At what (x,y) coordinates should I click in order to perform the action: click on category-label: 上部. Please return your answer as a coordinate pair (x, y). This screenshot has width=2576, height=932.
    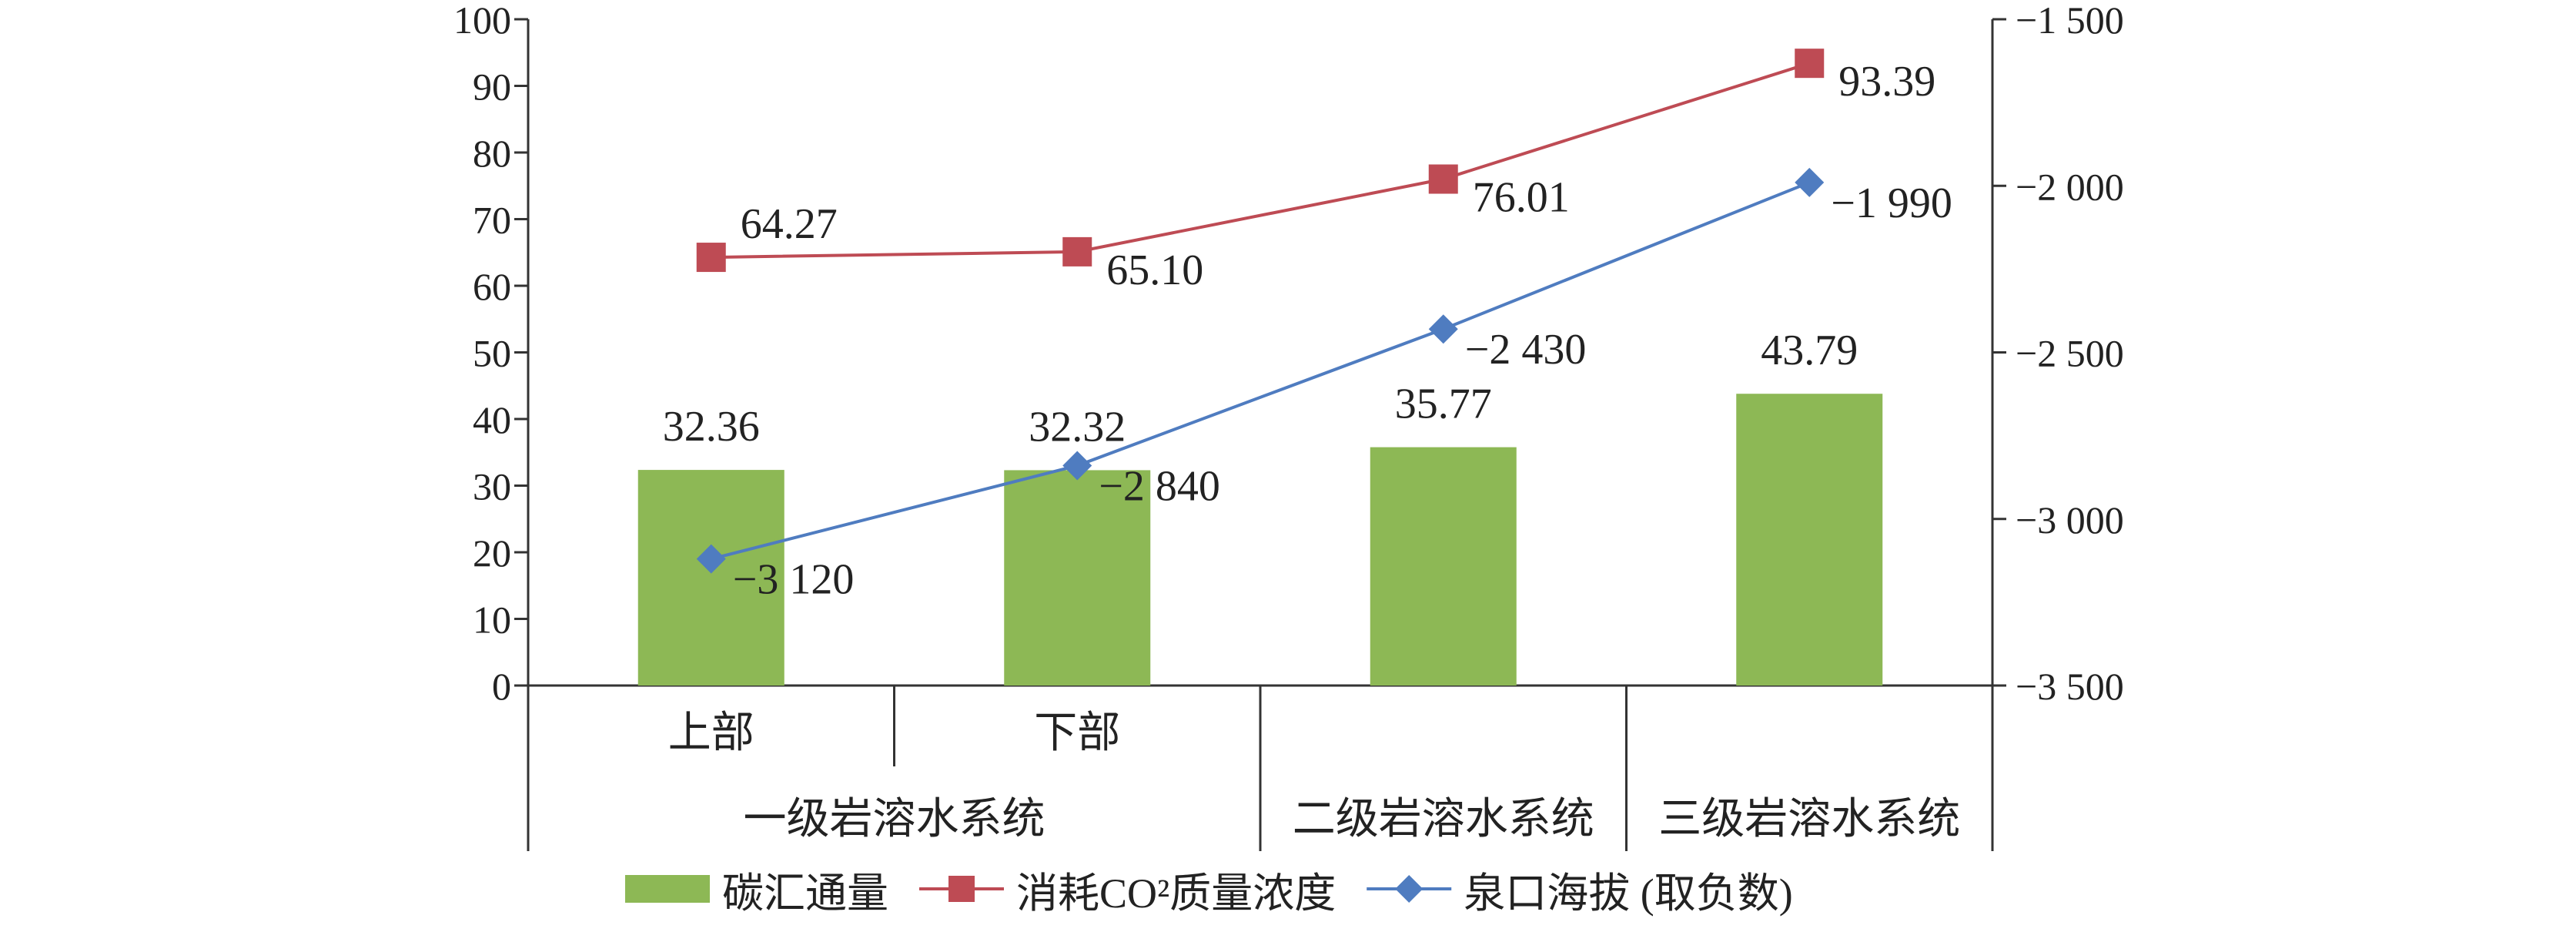
    Looking at the image, I should click on (711, 733).